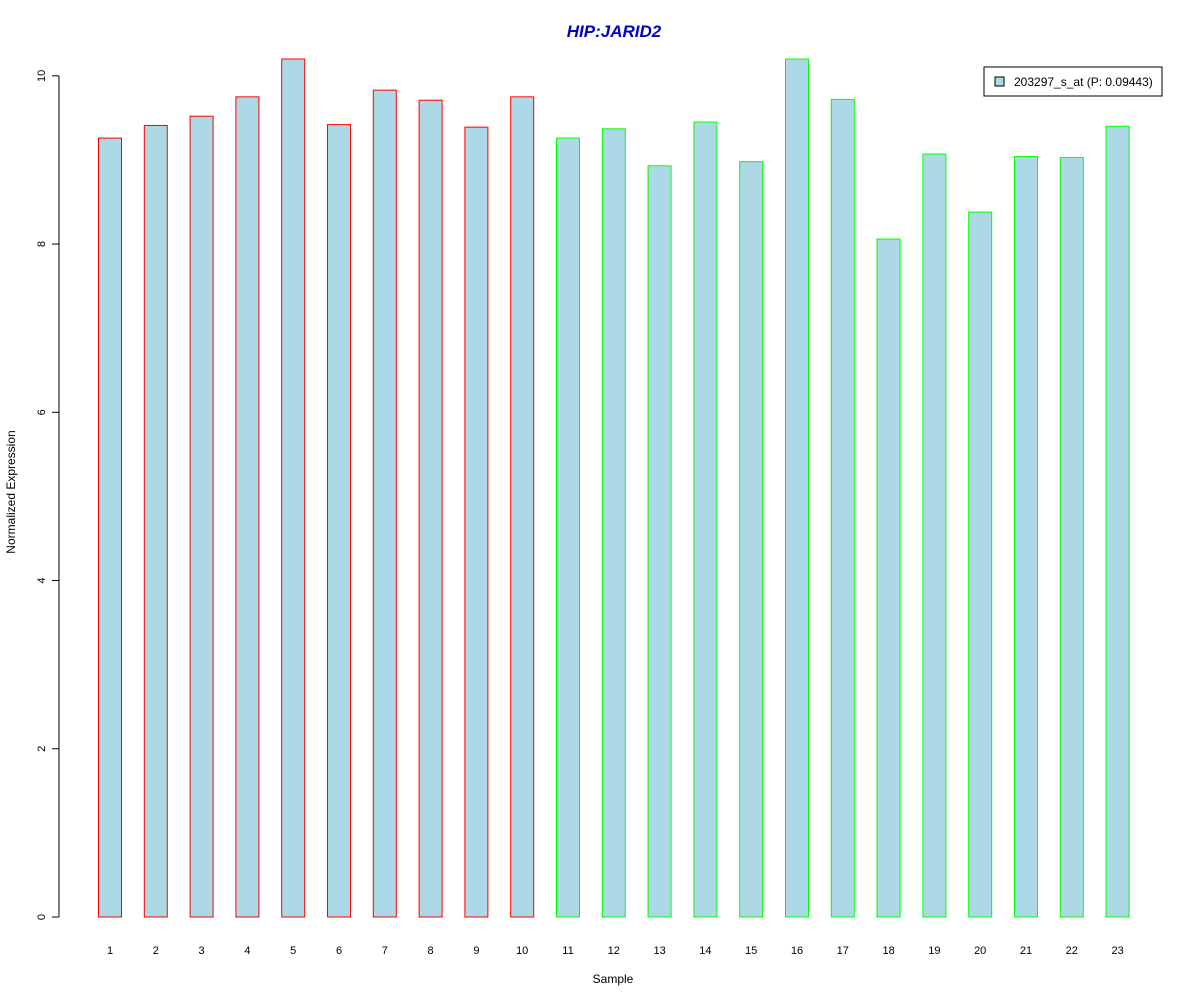 Image resolution: width=1200 pixels, height=1005 pixels. Describe the element at coordinates (1083, 82) in the screenshot. I see `legend-label: 203297_s_at (P: 0.09443)` at that location.